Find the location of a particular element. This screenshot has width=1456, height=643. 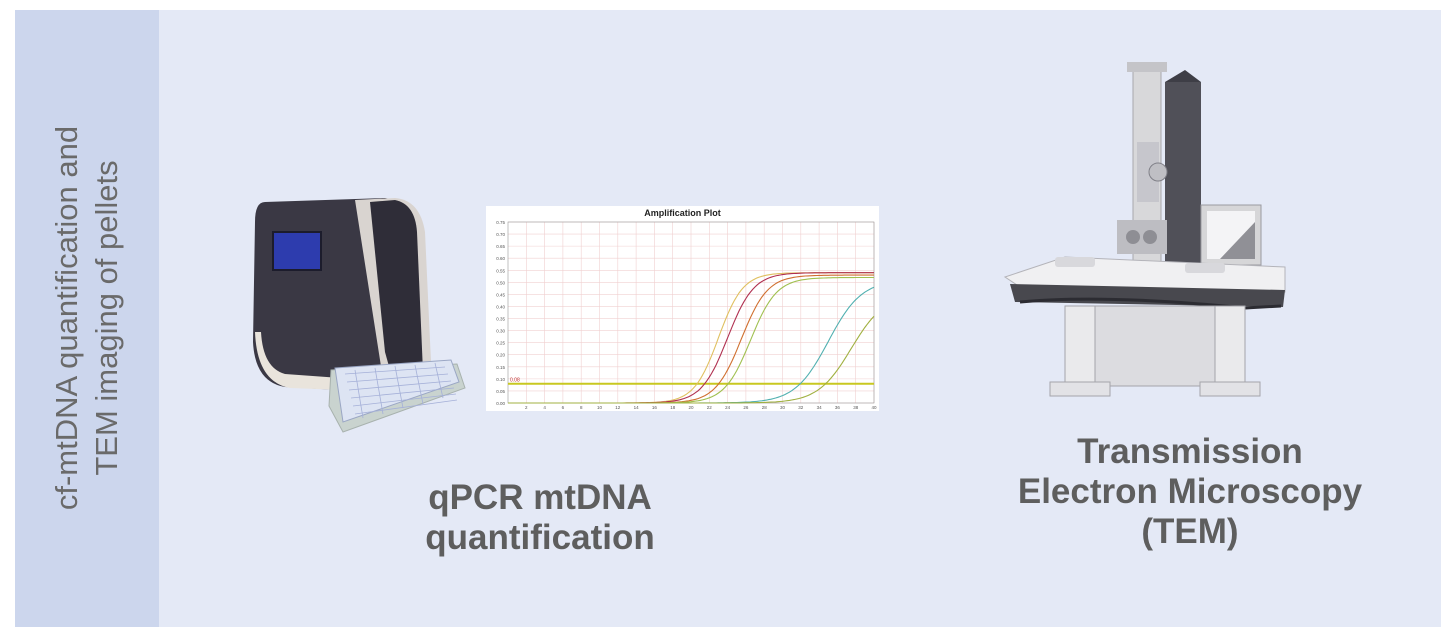

x-tick-label: 18 is located at coordinates (673, 407).